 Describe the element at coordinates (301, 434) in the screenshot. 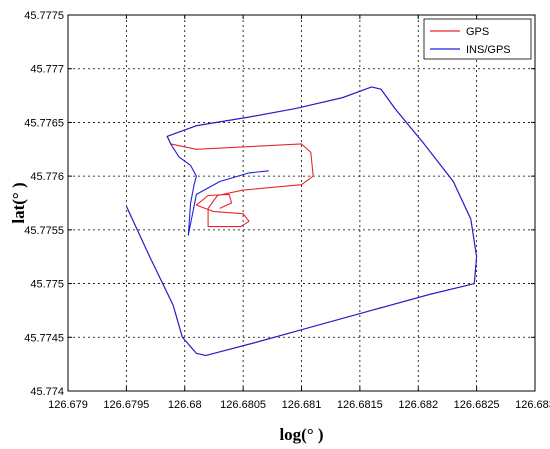

I see `x-axis-label: log(° )` at that location.